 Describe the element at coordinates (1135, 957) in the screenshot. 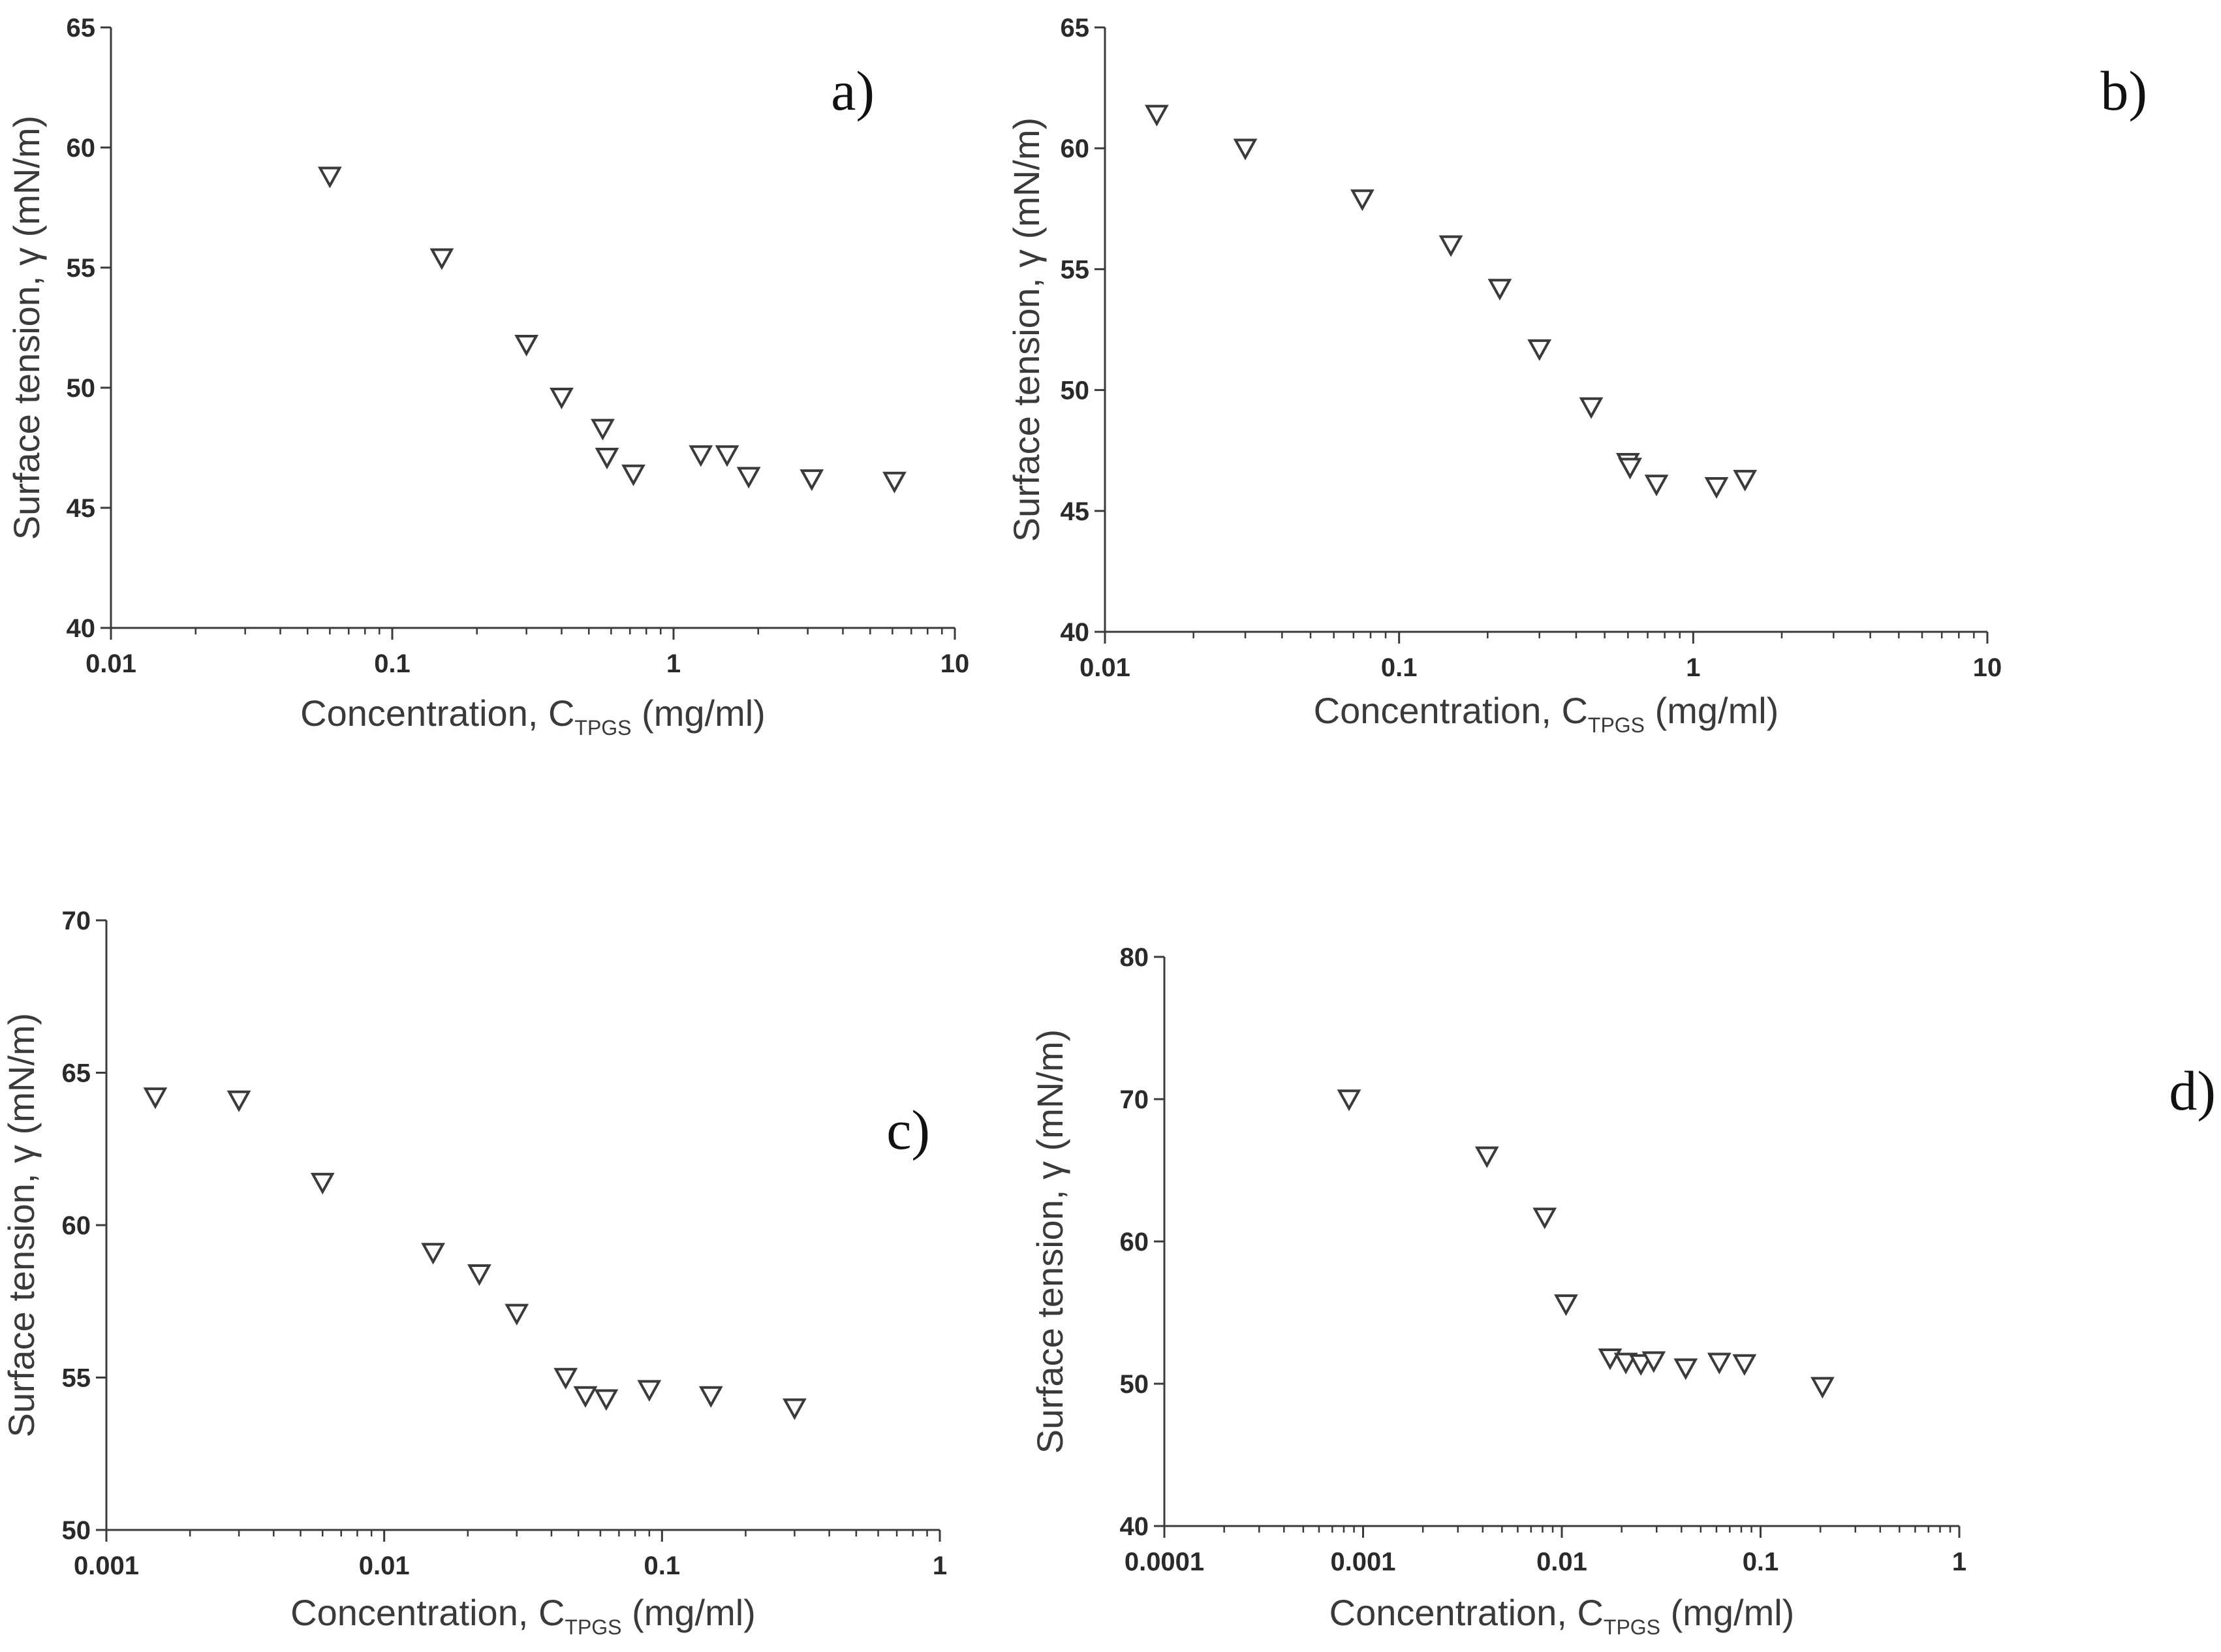

I see `y-tick-label: 80` at that location.